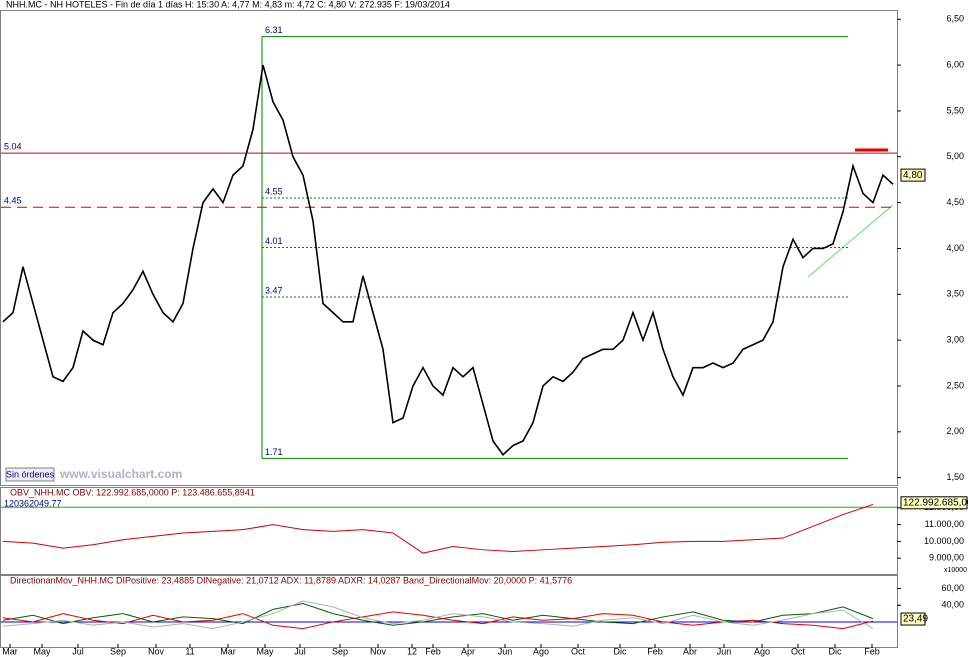 Image resolution: width=968 pixels, height=657 pixels. I want to click on x-tick-label: Apr, so click(468, 651).